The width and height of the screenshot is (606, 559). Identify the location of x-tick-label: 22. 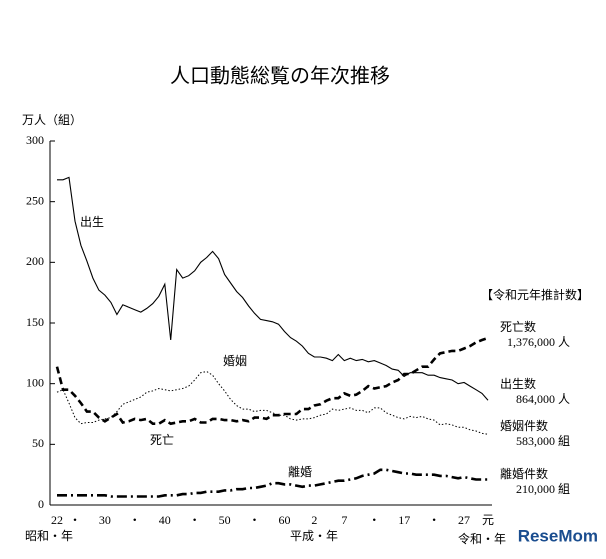
(57, 520).